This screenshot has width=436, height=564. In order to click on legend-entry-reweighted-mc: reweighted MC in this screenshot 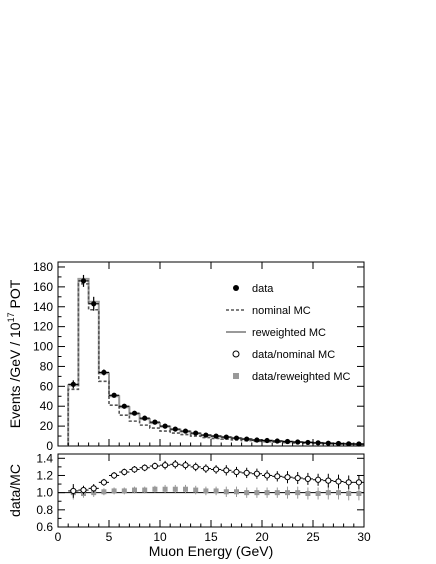, I will do `click(276, 333)`.